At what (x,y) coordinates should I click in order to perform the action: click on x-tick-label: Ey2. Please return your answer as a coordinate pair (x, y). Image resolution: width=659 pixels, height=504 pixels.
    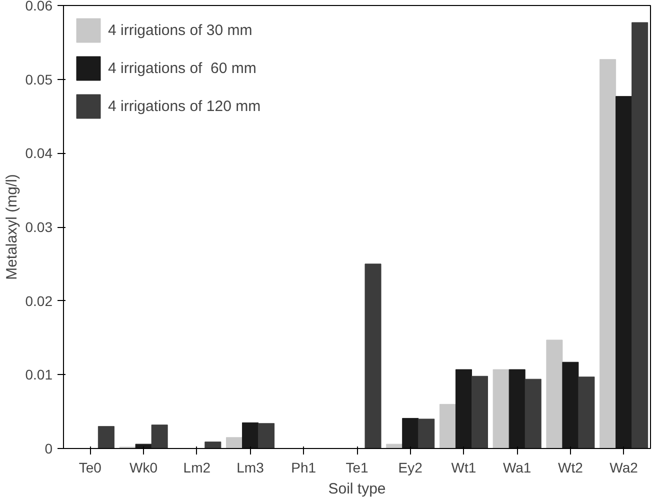
    Looking at the image, I should click on (410, 468).